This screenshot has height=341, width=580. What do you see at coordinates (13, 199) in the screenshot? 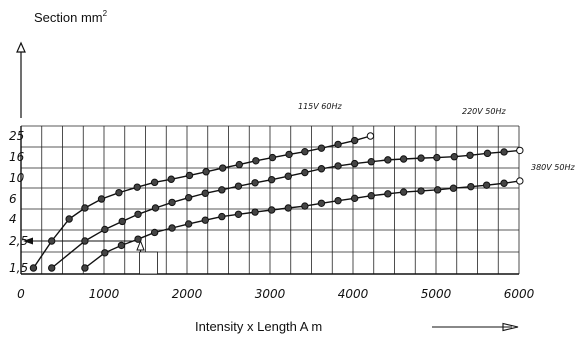
I see `y-tick-label: 6` at bounding box center [13, 199].